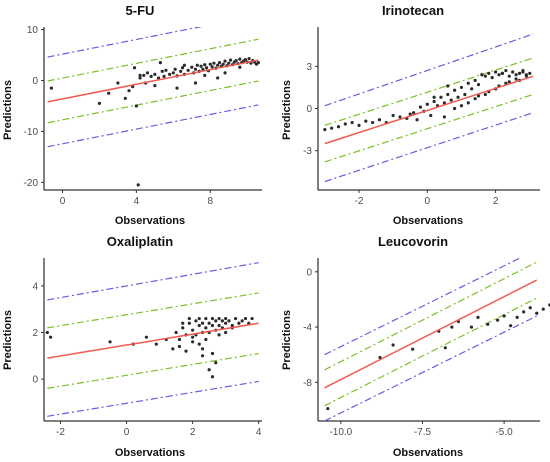  What do you see at coordinates (413, 10) in the screenshot?
I see `panel-title: Irinotecan` at bounding box center [413, 10].